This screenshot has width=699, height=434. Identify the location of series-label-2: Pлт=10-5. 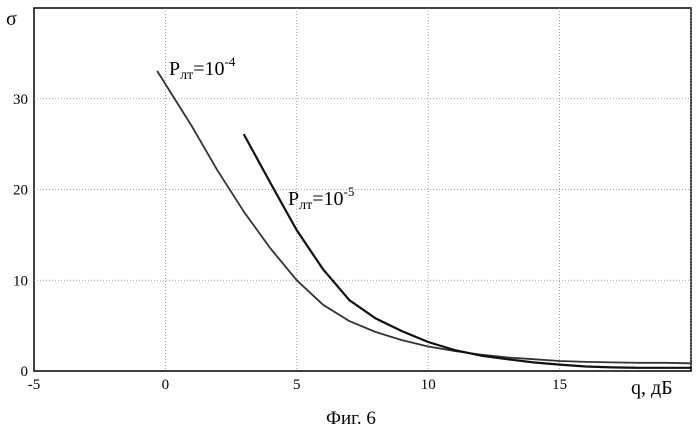
(321, 198).